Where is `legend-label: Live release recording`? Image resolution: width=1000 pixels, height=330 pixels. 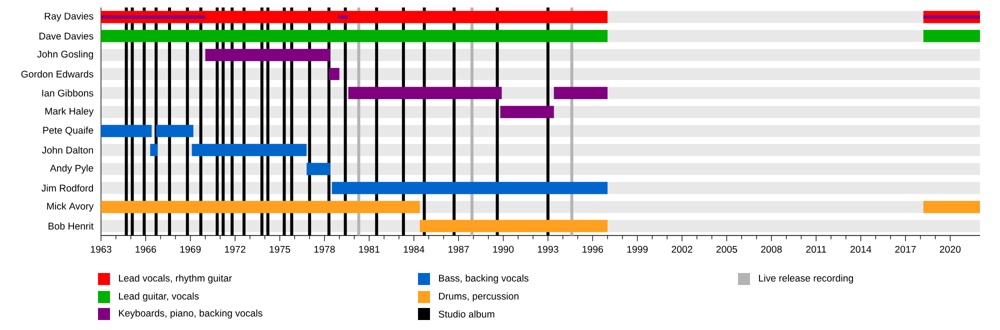
legend-label: Live release recording is located at coordinates (806, 279).